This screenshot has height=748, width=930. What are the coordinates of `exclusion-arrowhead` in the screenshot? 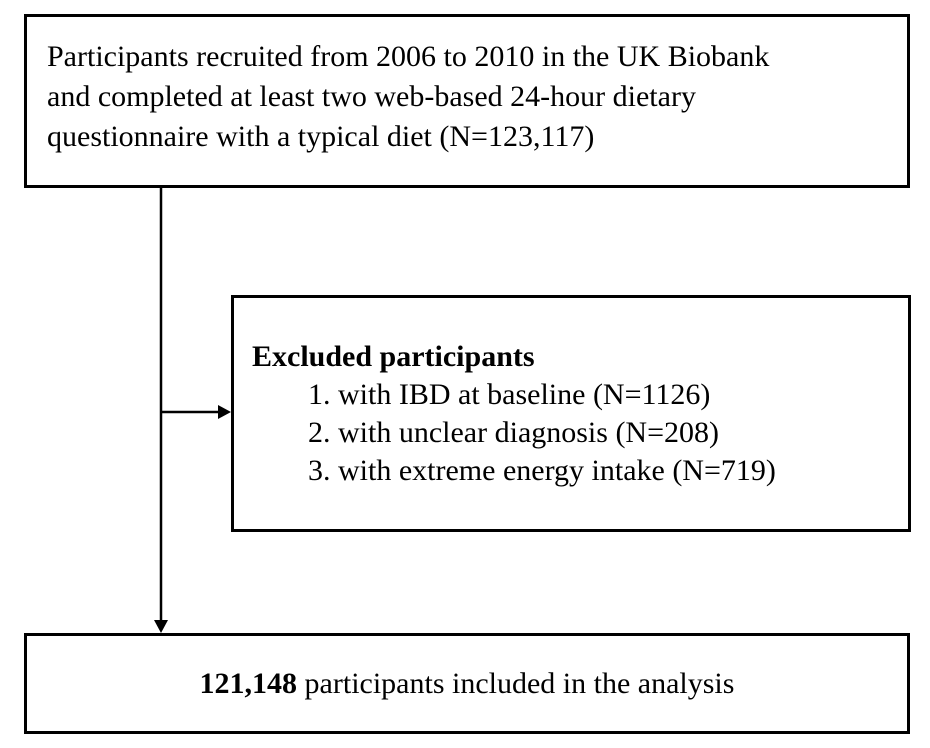 It's located at (224, 412).